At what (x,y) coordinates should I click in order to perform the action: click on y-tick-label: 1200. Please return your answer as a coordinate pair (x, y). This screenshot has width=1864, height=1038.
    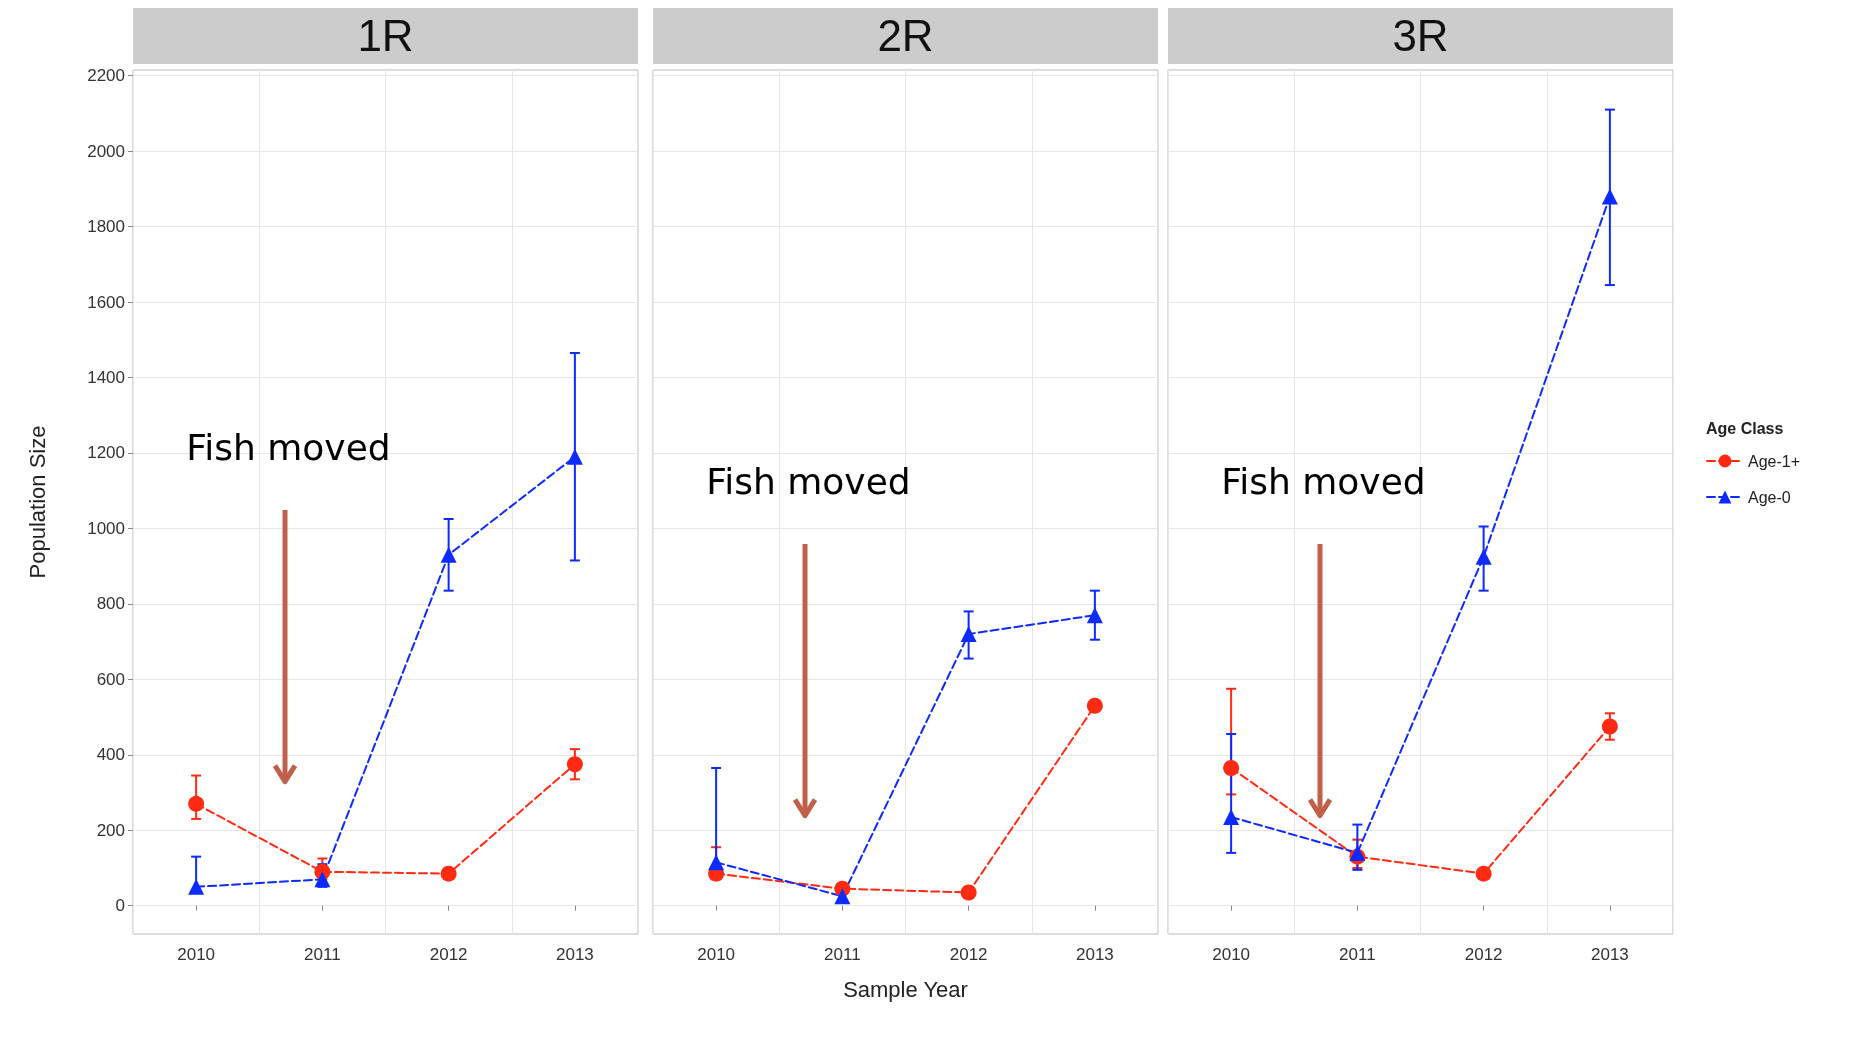
    Looking at the image, I should click on (106, 453).